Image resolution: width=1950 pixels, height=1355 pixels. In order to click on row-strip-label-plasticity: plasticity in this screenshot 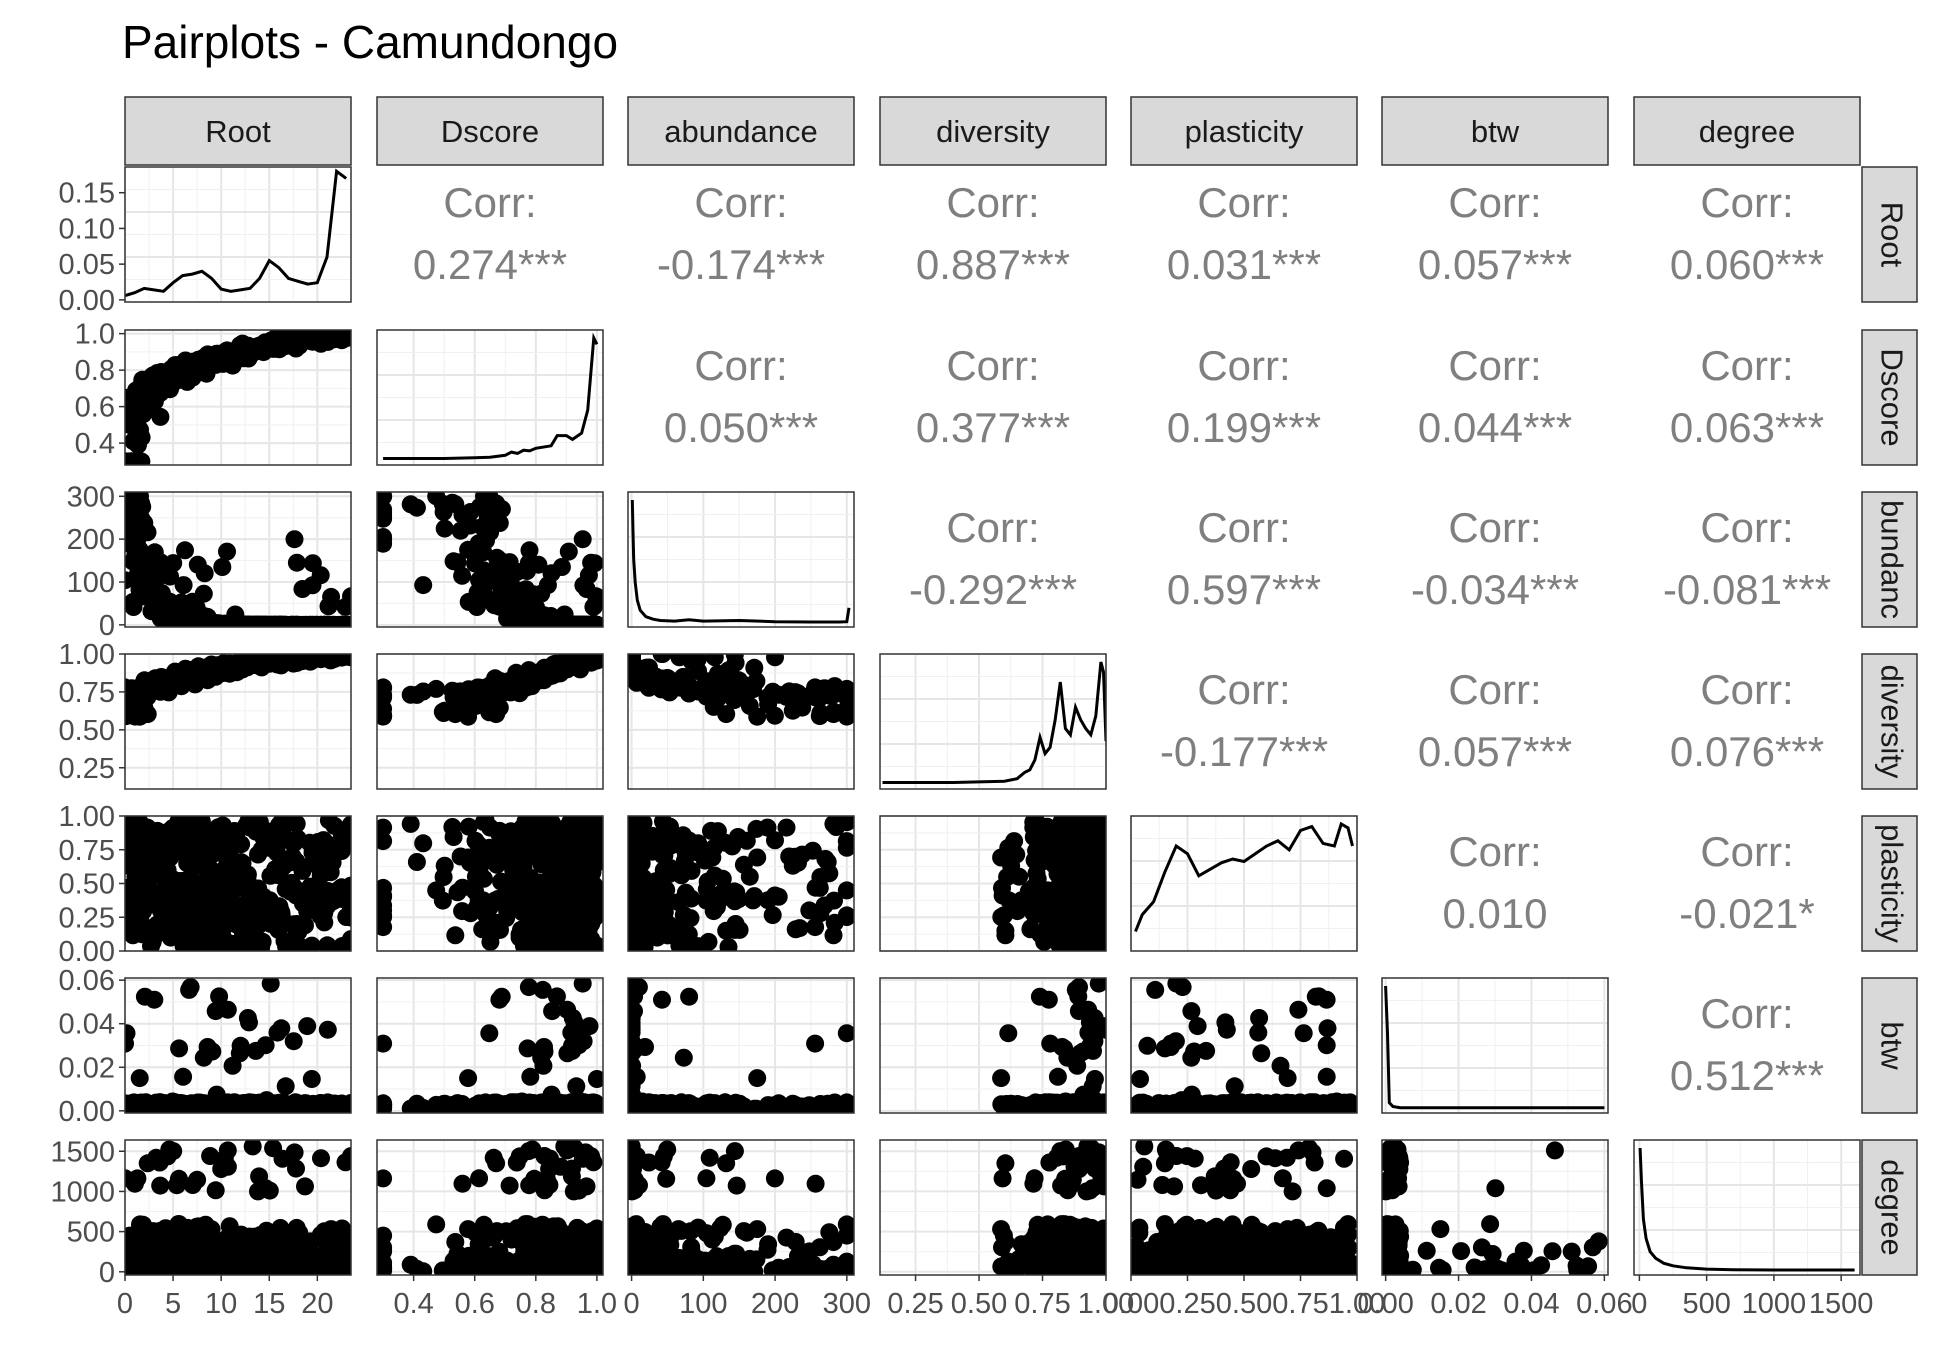, I will do `click(1891, 883)`.